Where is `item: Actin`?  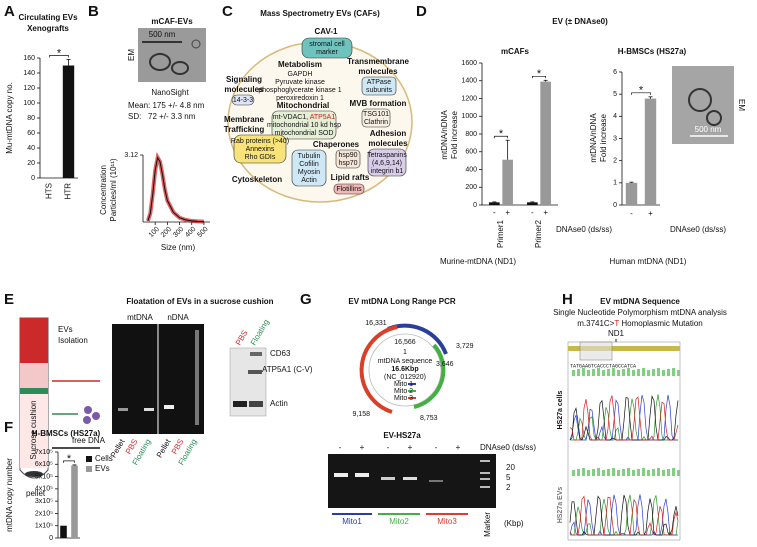 item: Actin is located at coordinates (309, 180).